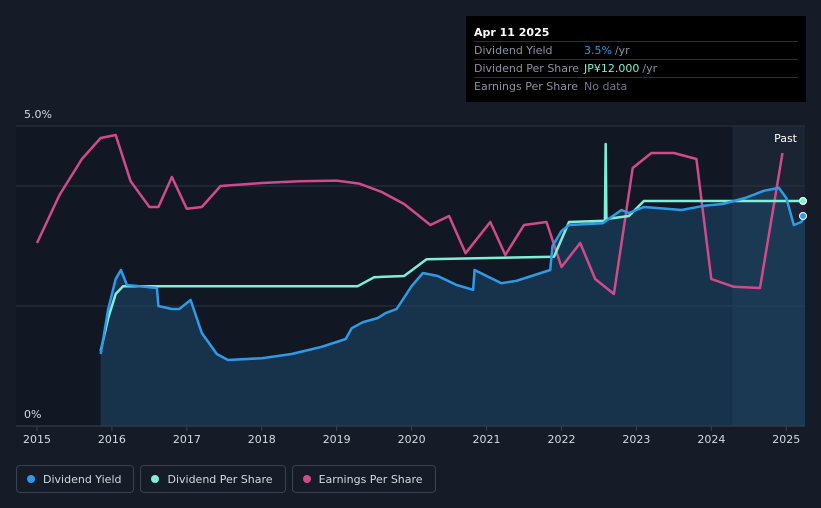 This screenshot has width=821, height=508. What do you see at coordinates (112, 439) in the screenshot?
I see `x-tick-label: 2016` at bounding box center [112, 439].